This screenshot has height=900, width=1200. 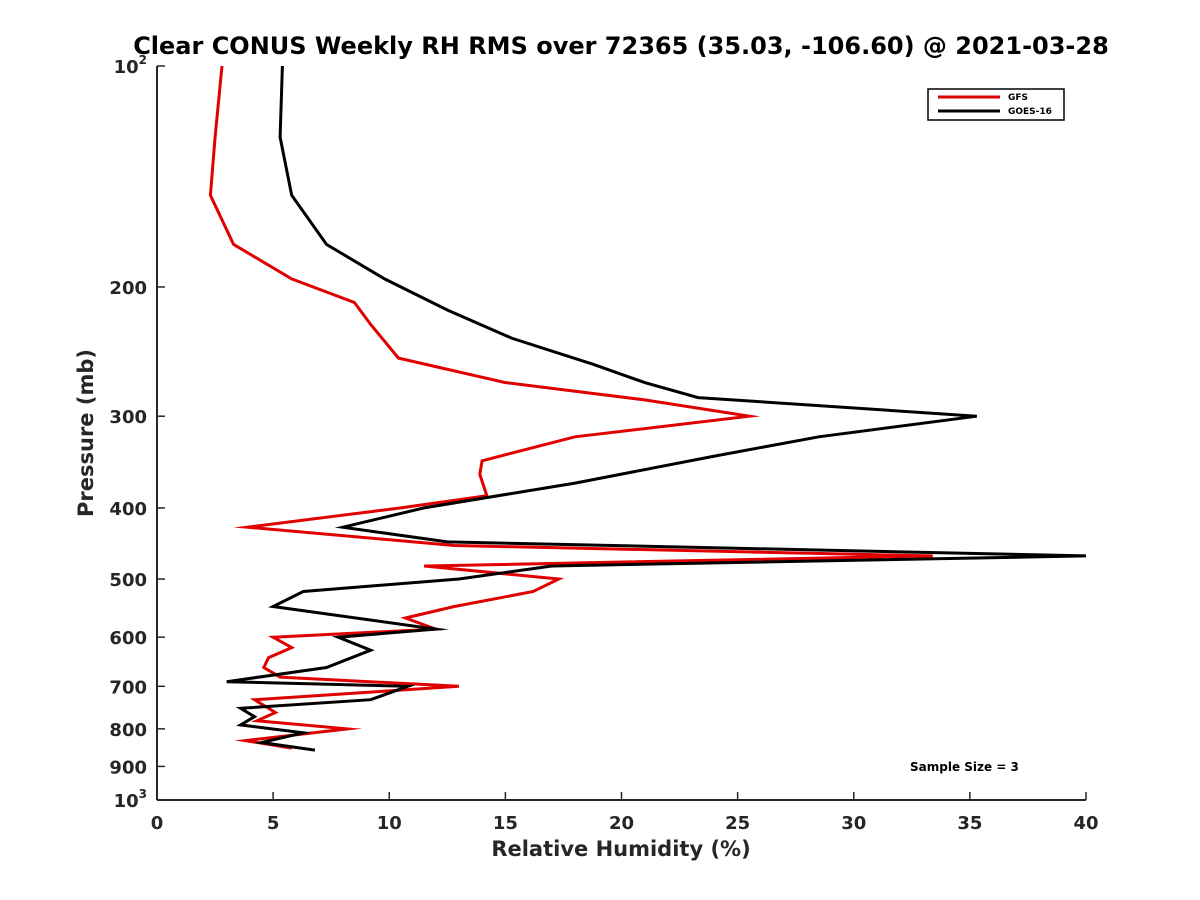 What do you see at coordinates (737, 823) in the screenshot?
I see `x-tick-label: 25` at bounding box center [737, 823].